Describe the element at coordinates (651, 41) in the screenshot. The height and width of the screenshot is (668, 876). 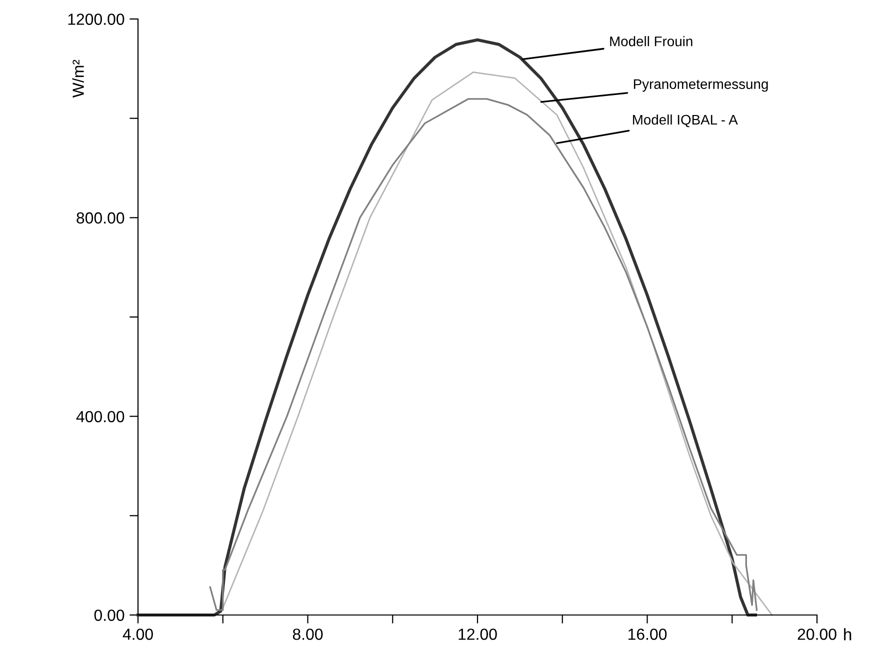
I see `annotation: Modell Frouin` at that location.